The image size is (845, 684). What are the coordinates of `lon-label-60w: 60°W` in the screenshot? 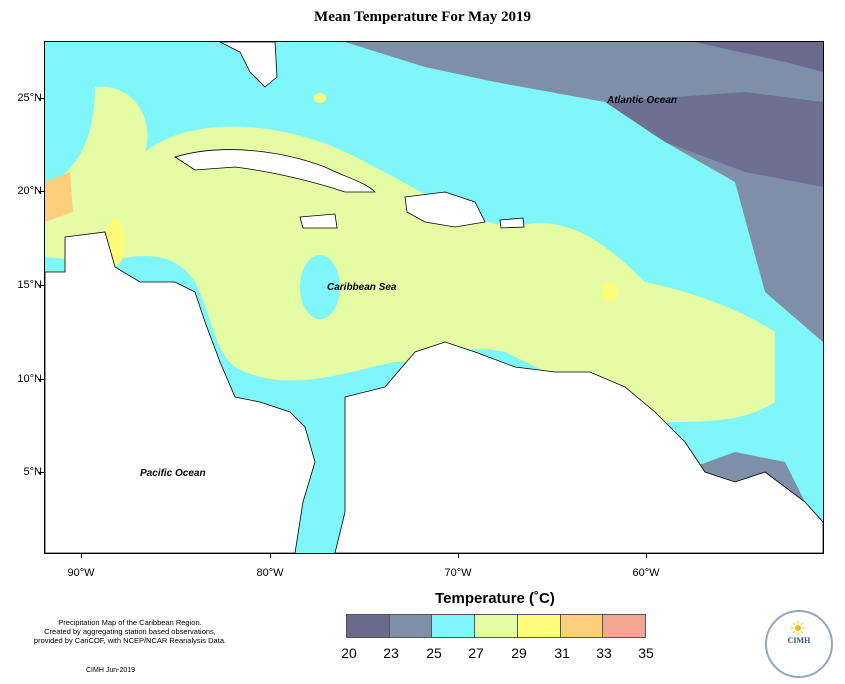 It's located at (646, 573).